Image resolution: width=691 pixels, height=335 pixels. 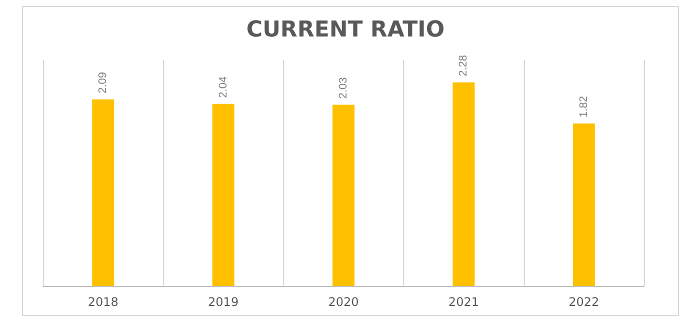 What do you see at coordinates (103, 83) in the screenshot?
I see `data-label: 2.09` at bounding box center [103, 83].